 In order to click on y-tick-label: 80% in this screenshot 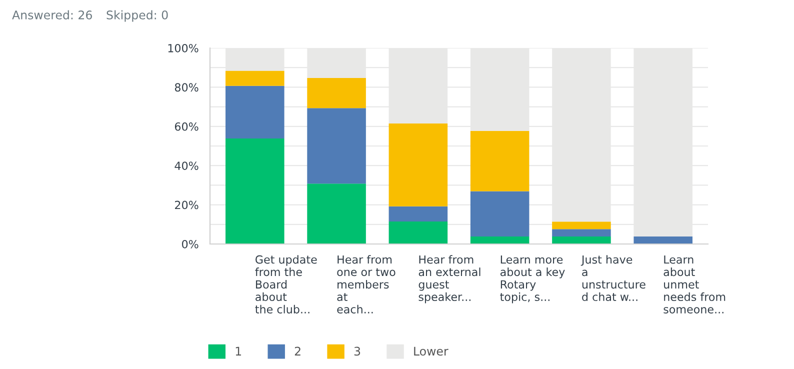, I will do `click(186, 87)`.